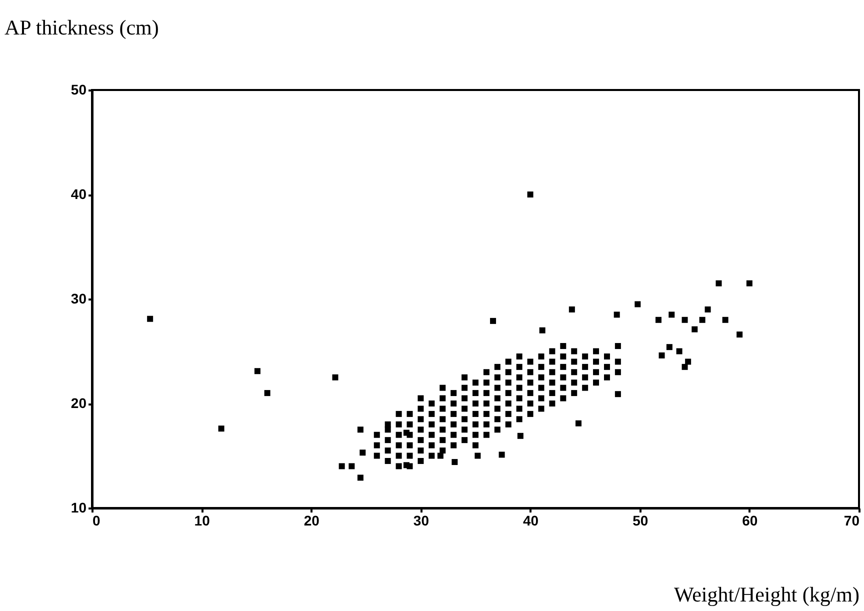 This screenshot has width=864, height=611. I want to click on y-tick-label: 50, so click(78, 90).